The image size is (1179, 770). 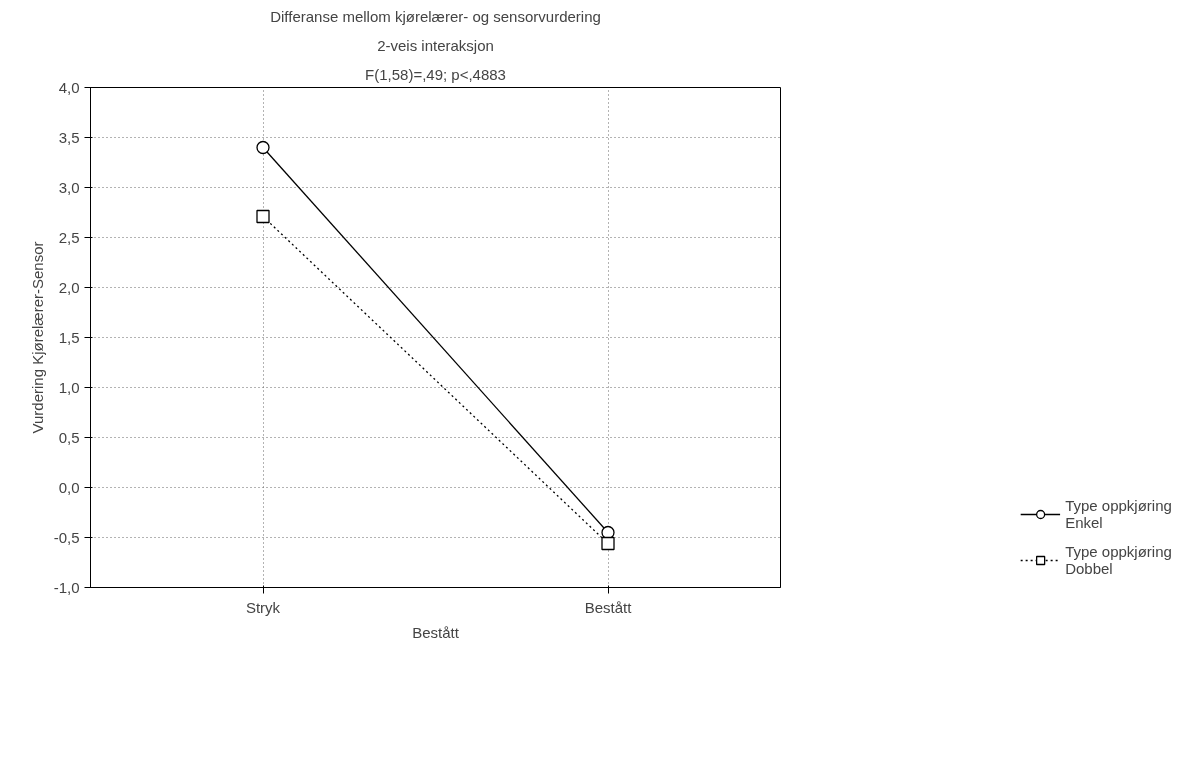 What do you see at coordinates (69, 437) in the screenshot?
I see `y-tick-label: 0,5` at bounding box center [69, 437].